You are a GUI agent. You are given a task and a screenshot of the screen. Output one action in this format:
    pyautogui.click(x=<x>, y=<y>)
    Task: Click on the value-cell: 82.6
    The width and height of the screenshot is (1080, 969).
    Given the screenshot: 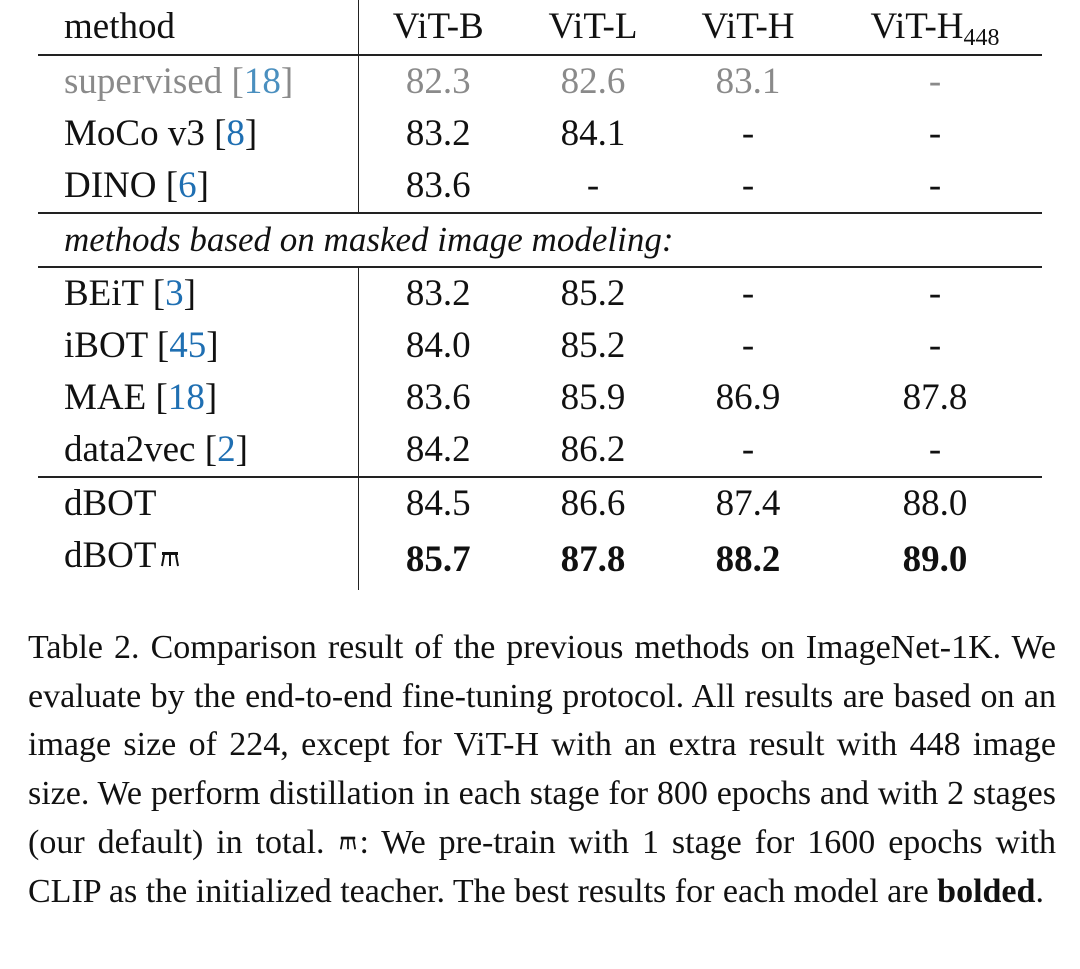 What is the action you would take?
    pyautogui.click(x=593, y=81)
    